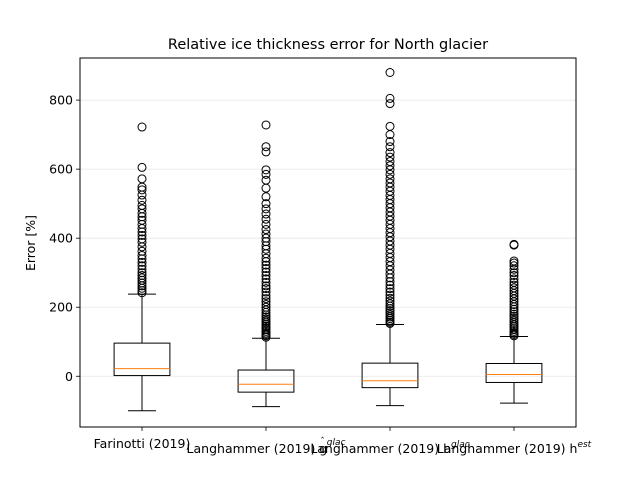 This screenshot has height=480, width=640. Describe the element at coordinates (61, 169) in the screenshot. I see `y-tick-label: 600` at that location.